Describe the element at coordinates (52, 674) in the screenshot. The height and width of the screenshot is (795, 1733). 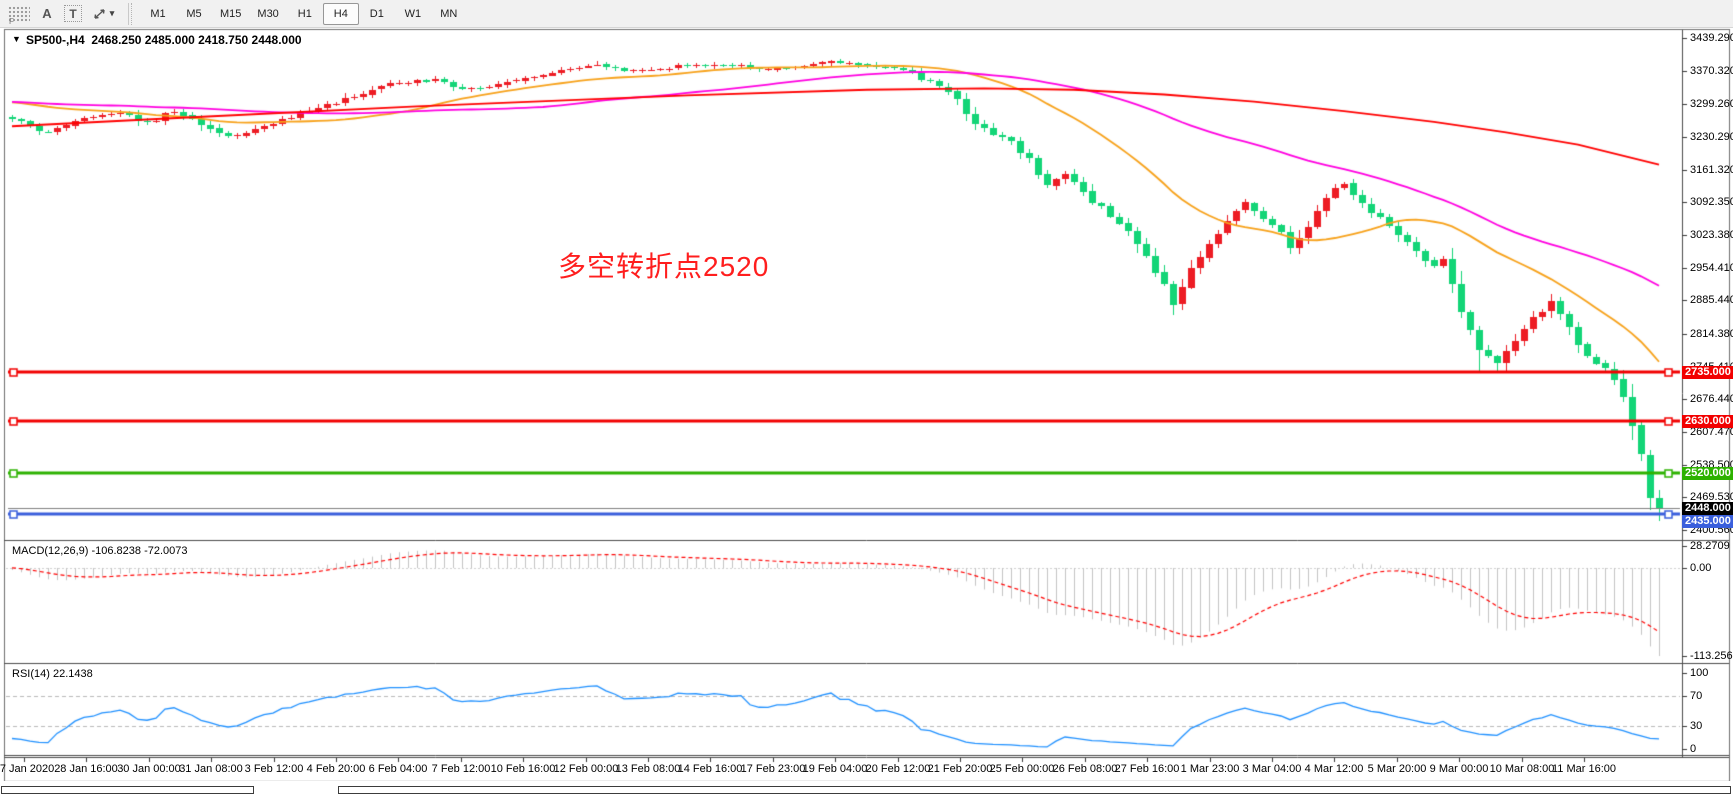
I see `rsi-label: RSI(14) 22.1438` at that location.